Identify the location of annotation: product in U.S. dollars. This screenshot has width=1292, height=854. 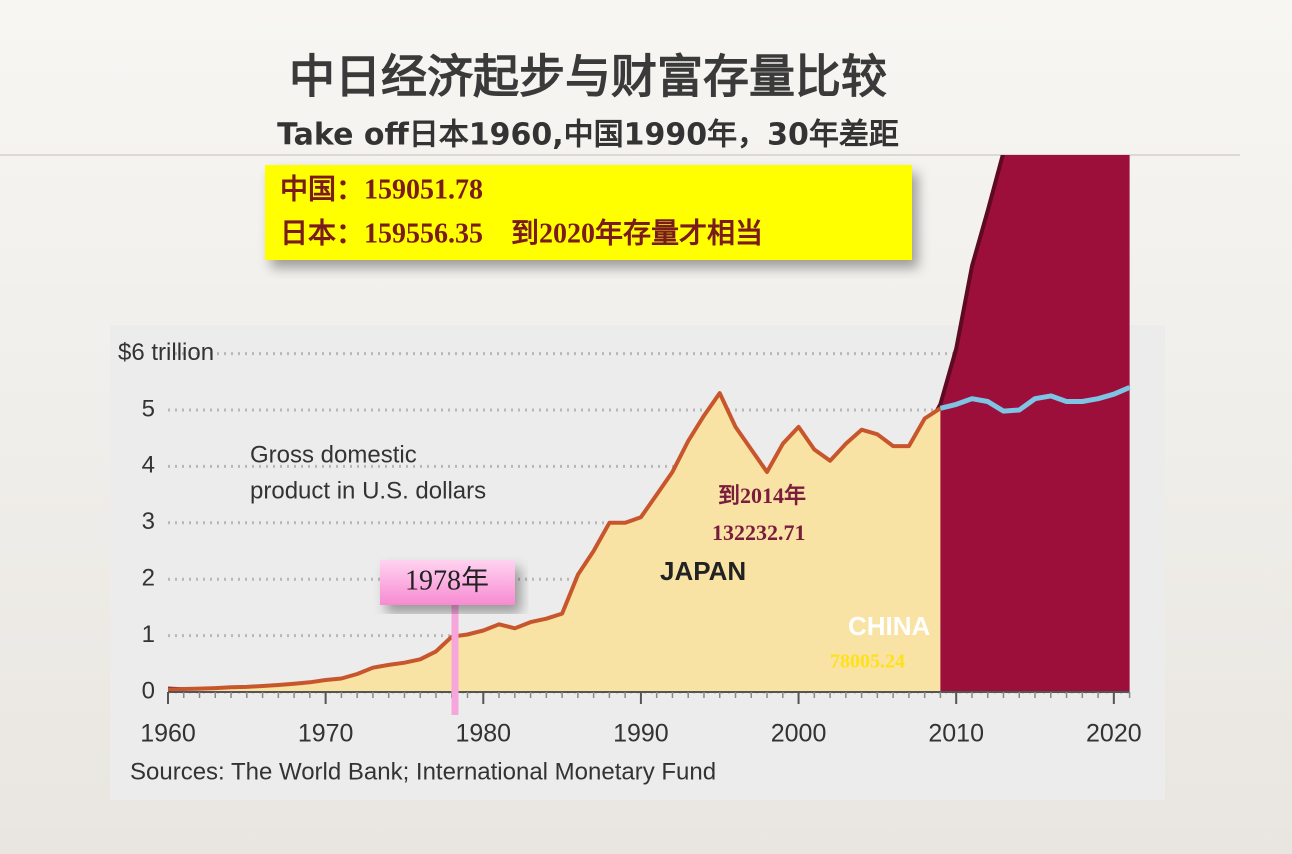
(368, 490).